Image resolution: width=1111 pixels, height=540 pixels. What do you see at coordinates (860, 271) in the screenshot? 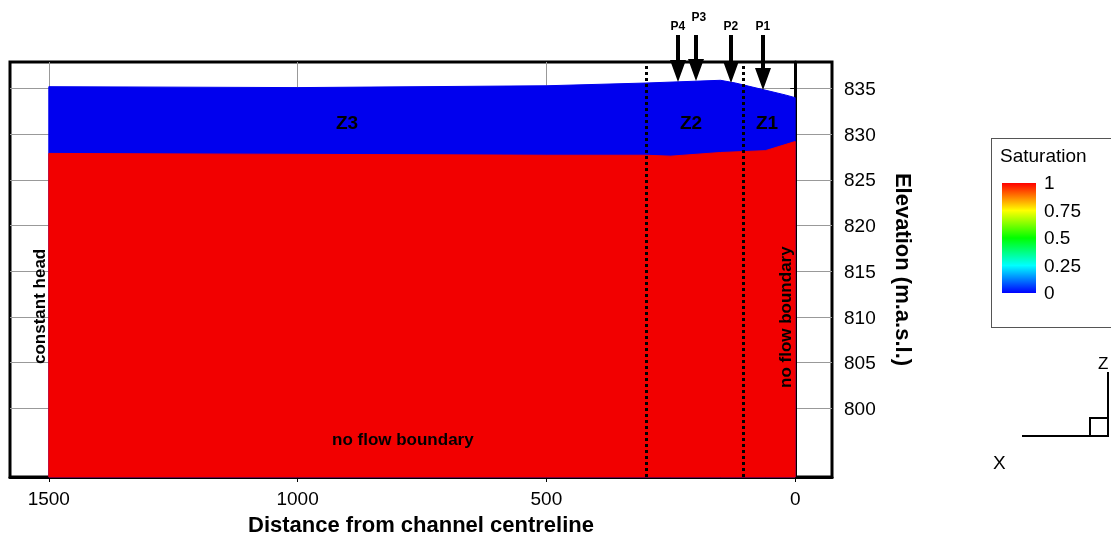
I see `y-tick-label: 815` at bounding box center [860, 271].